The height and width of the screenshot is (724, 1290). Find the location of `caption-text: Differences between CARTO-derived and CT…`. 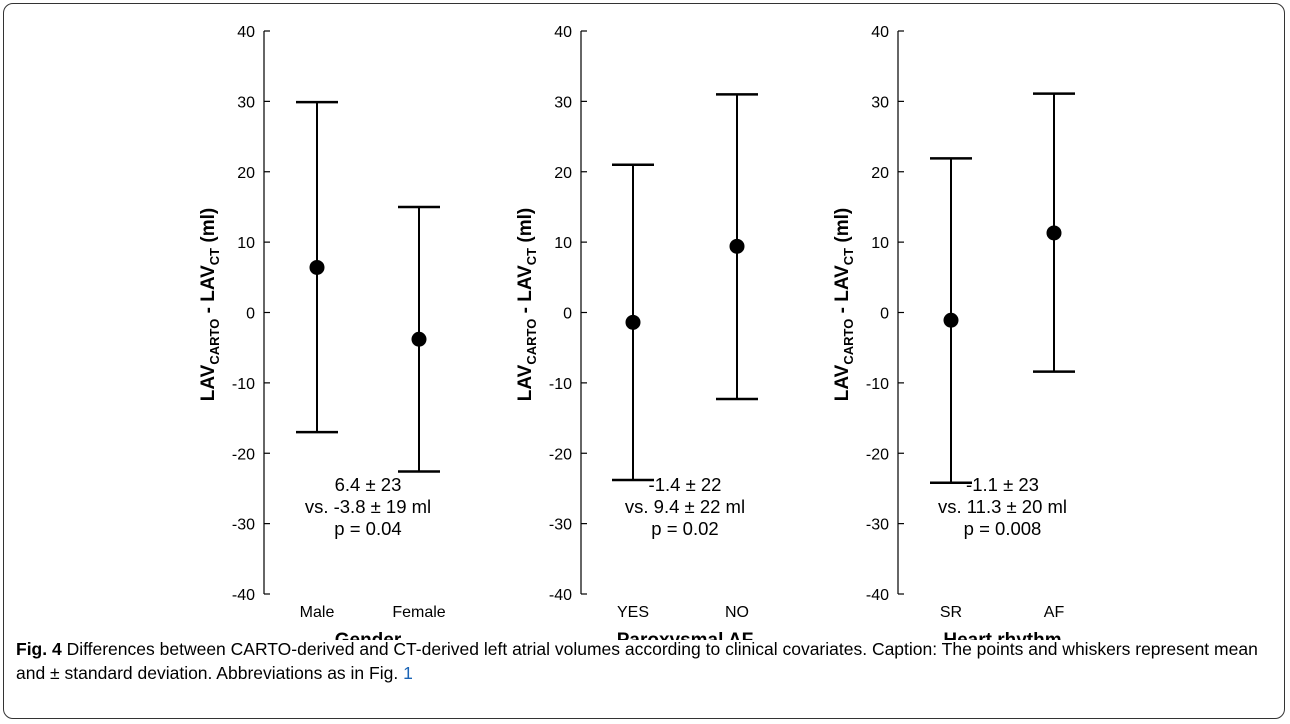

caption-text: Differences between CARTO-derived and CT… is located at coordinates (637, 661).